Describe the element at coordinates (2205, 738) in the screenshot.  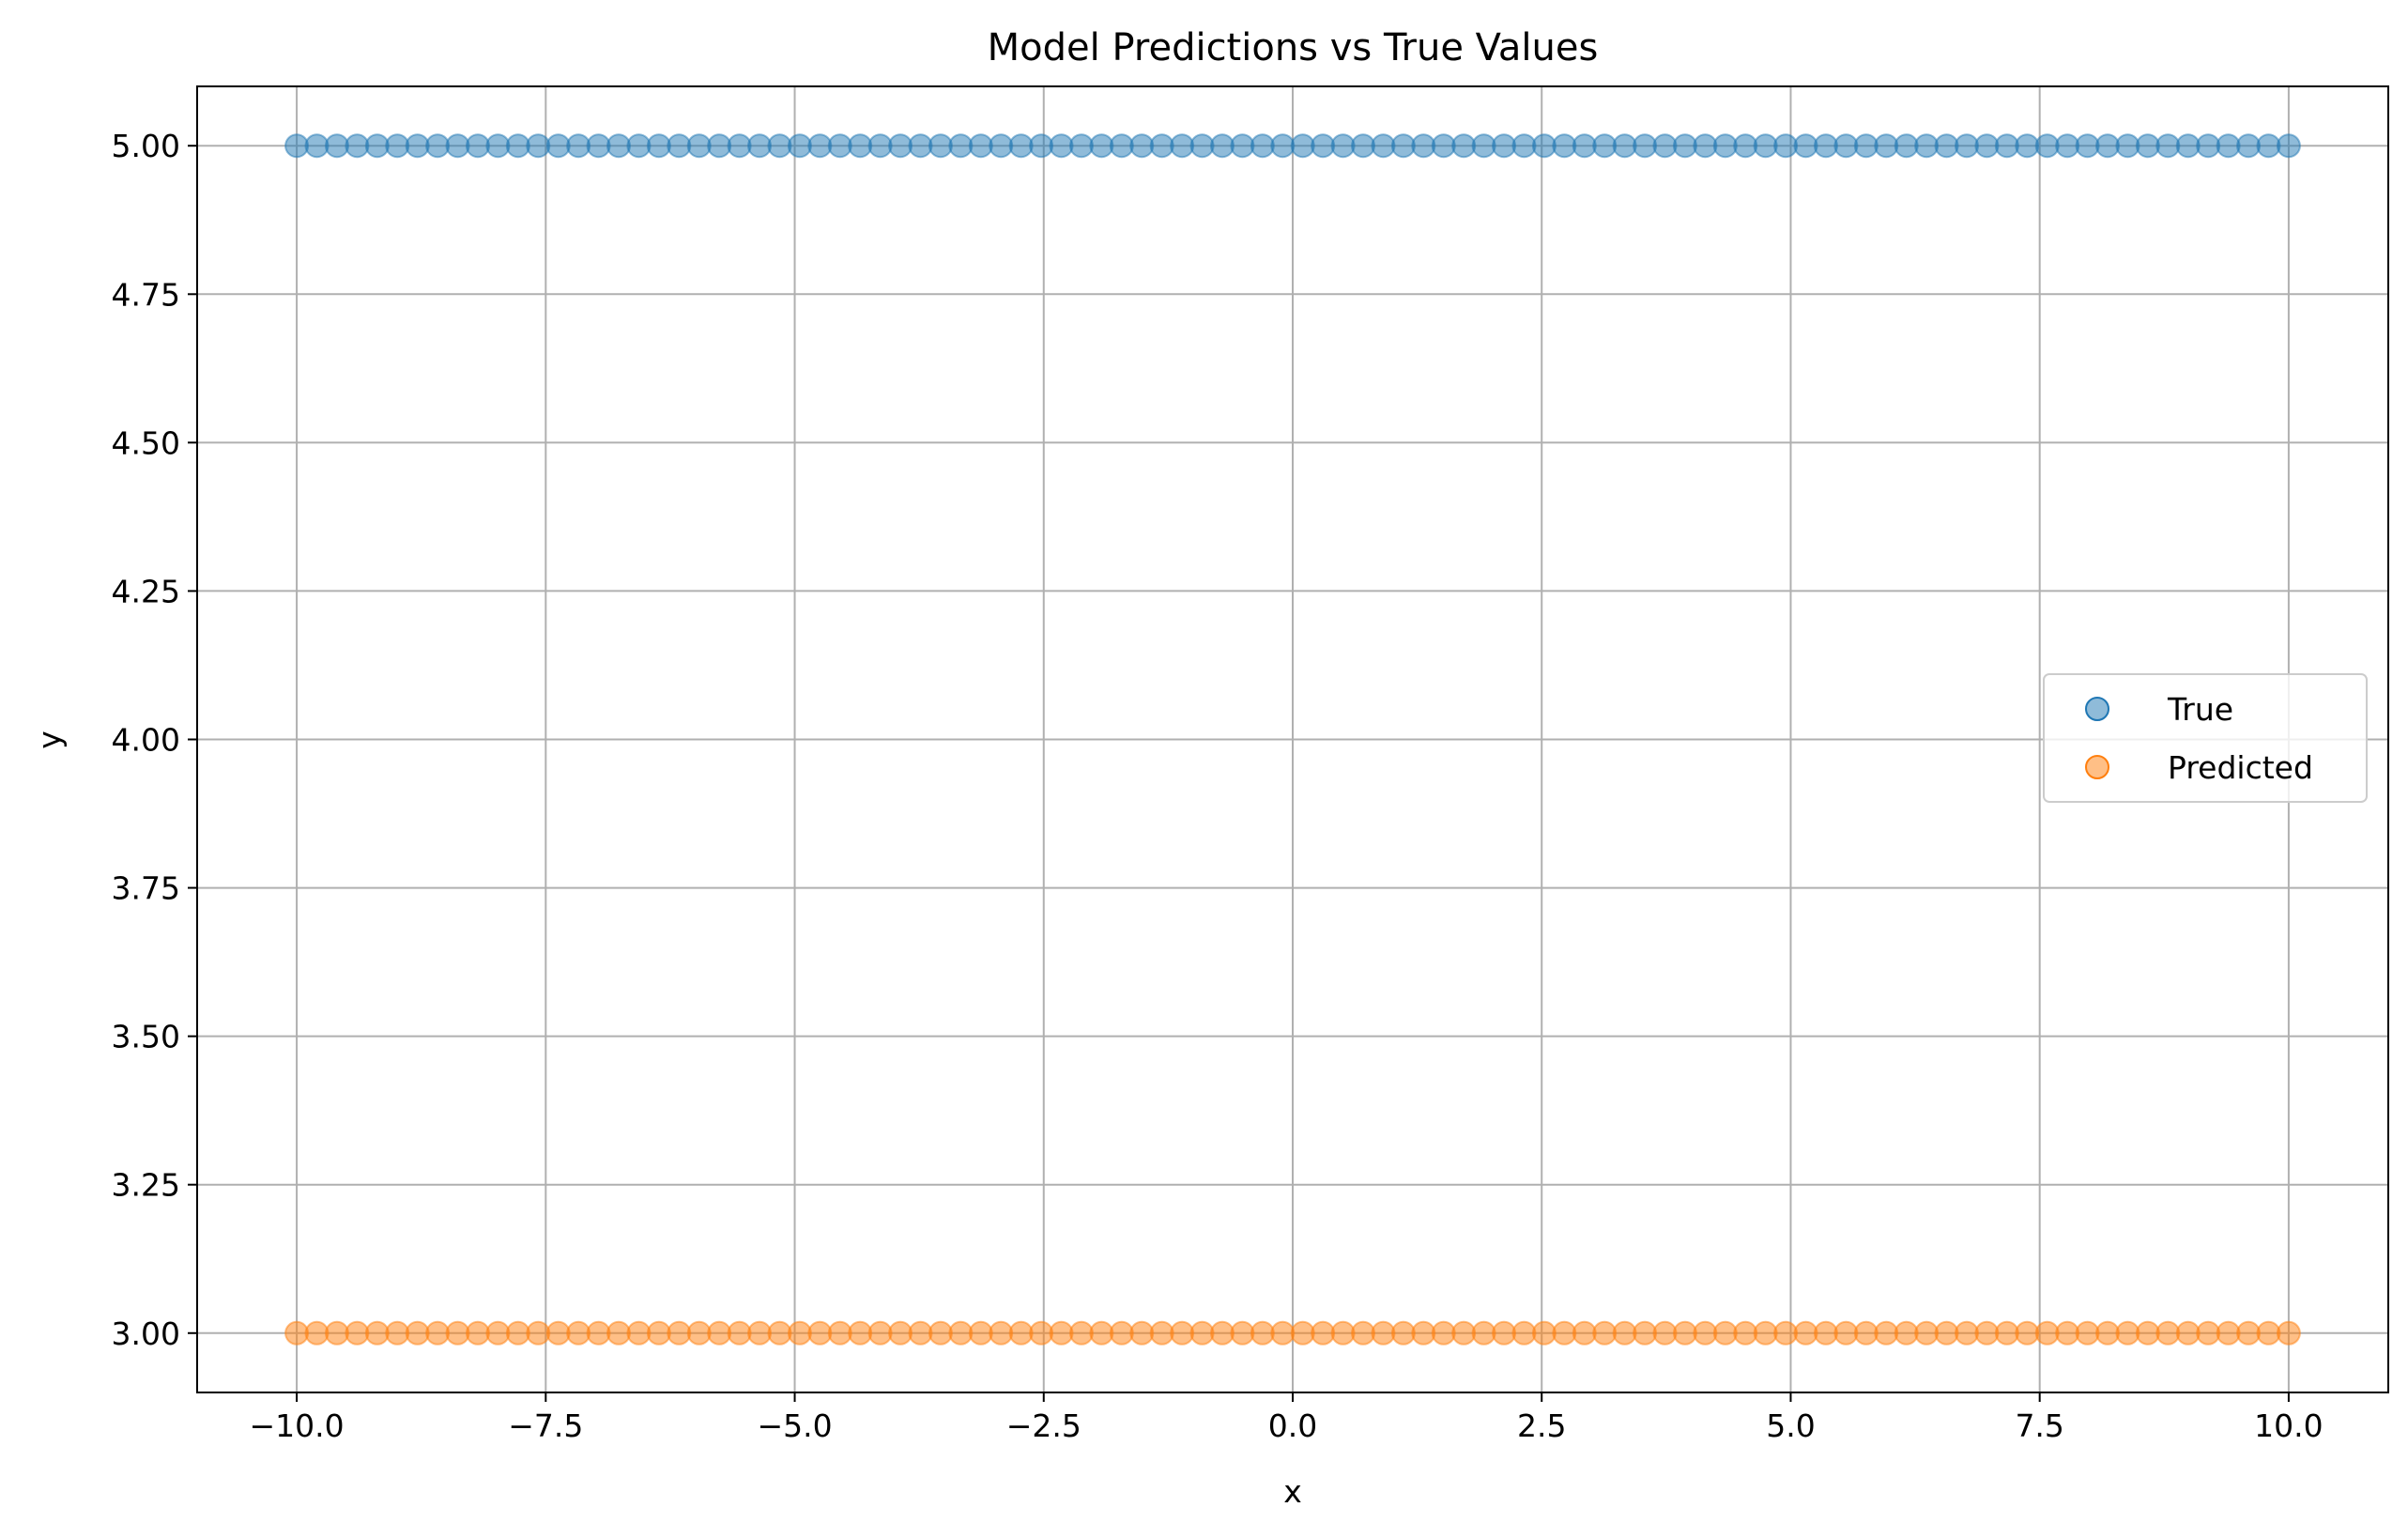
I see `legend-box` at that location.